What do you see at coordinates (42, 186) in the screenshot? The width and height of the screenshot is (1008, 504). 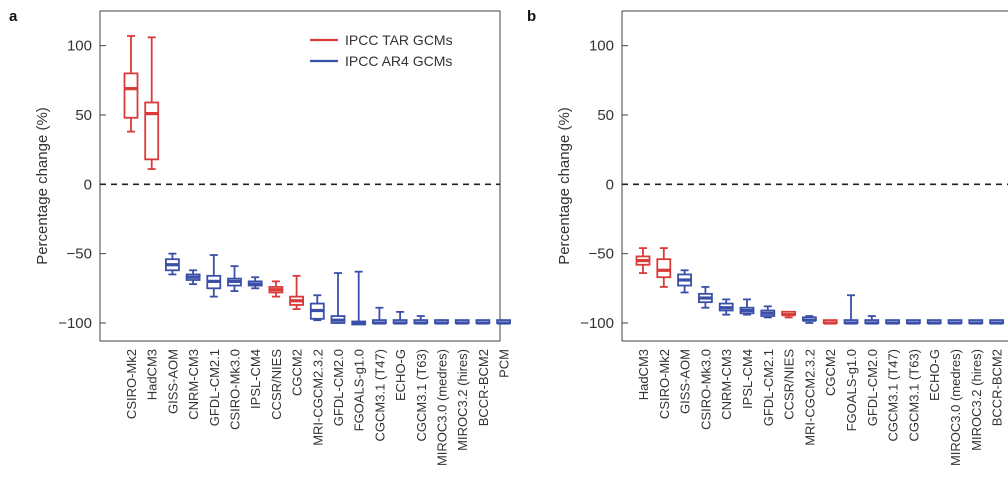 I see `panel-a-y-axis-label: Percentage change (%)` at bounding box center [42, 186].